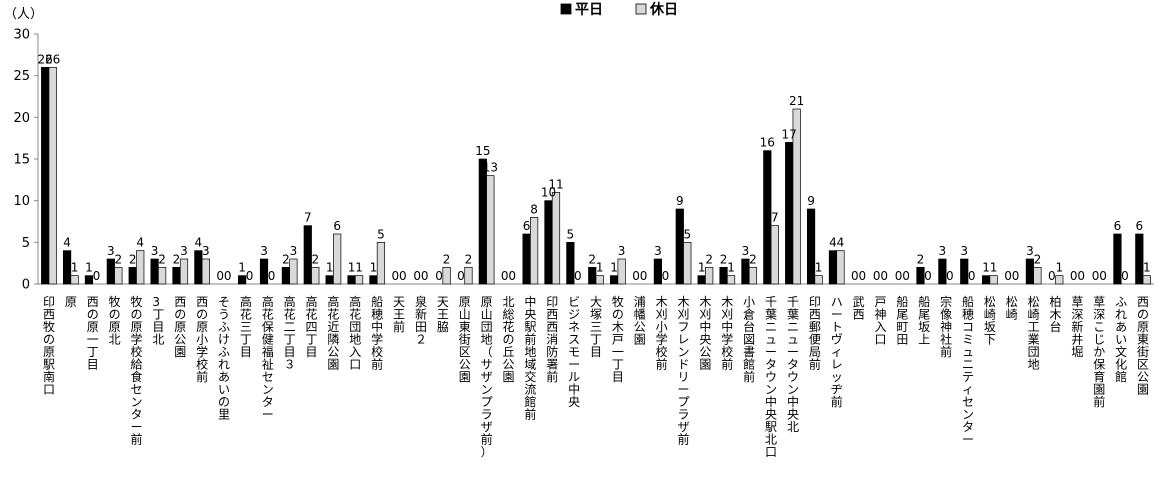 The width and height of the screenshot is (1161, 489). I want to click on data-label: 8, so click(534, 209).